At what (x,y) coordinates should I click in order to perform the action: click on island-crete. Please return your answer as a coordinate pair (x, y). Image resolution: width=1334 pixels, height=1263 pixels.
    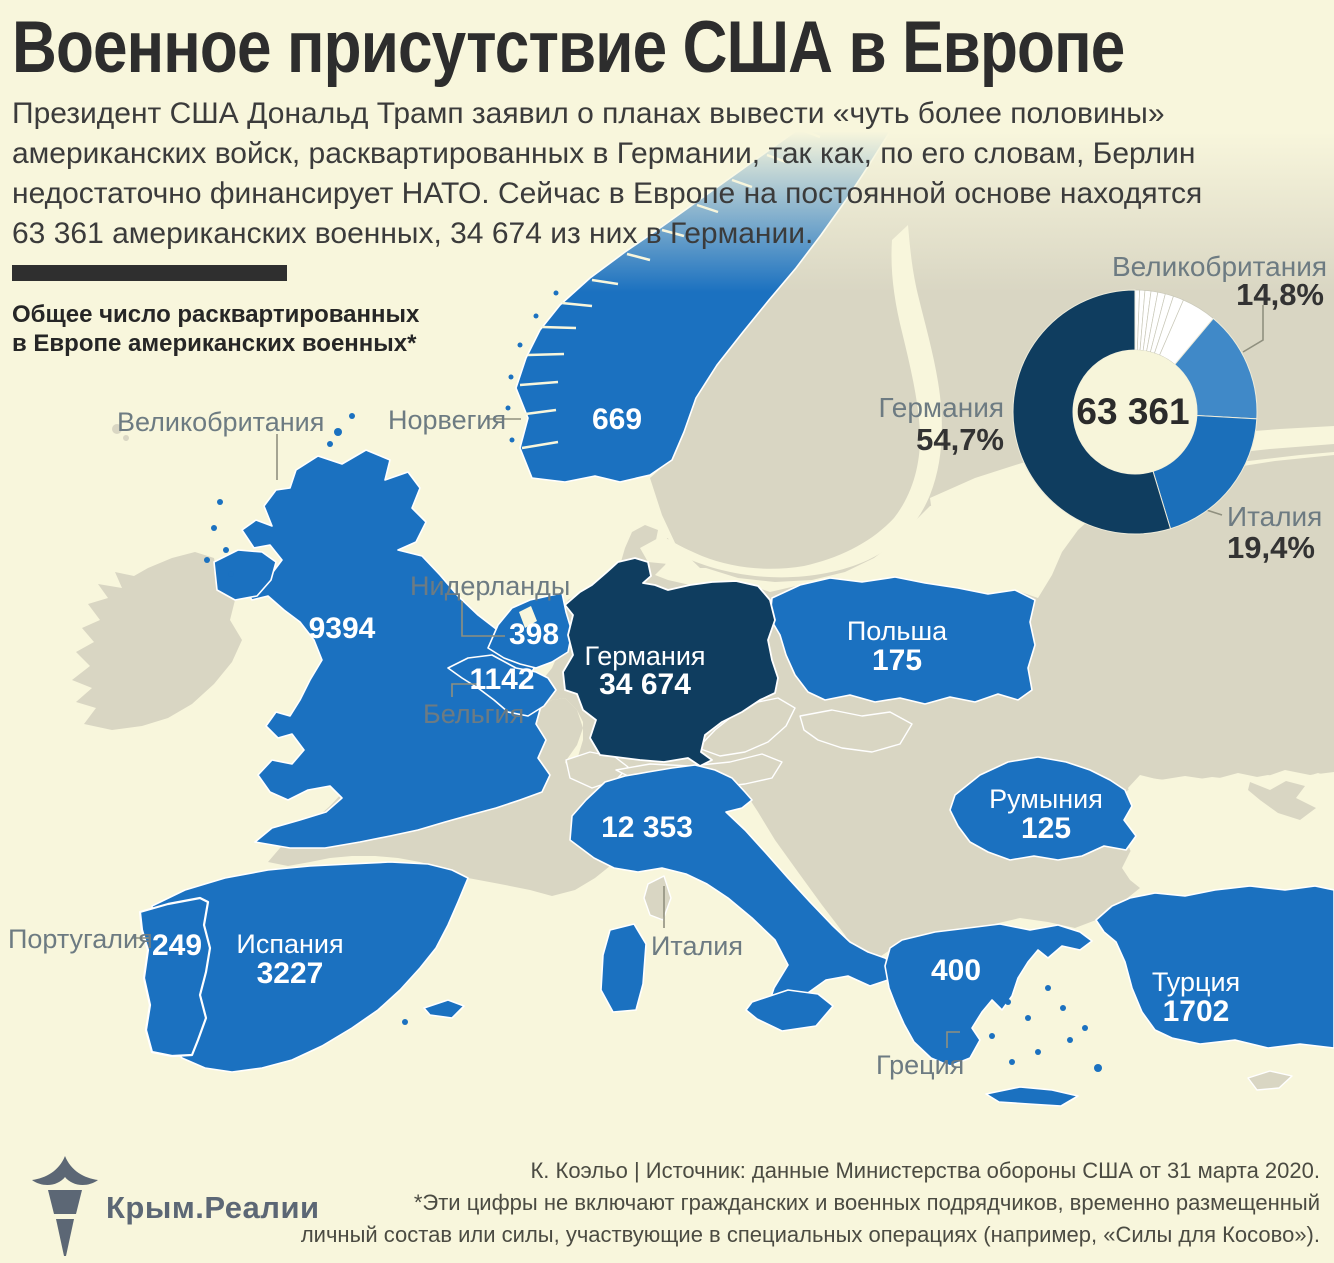
    Looking at the image, I should click on (1032, 1096).